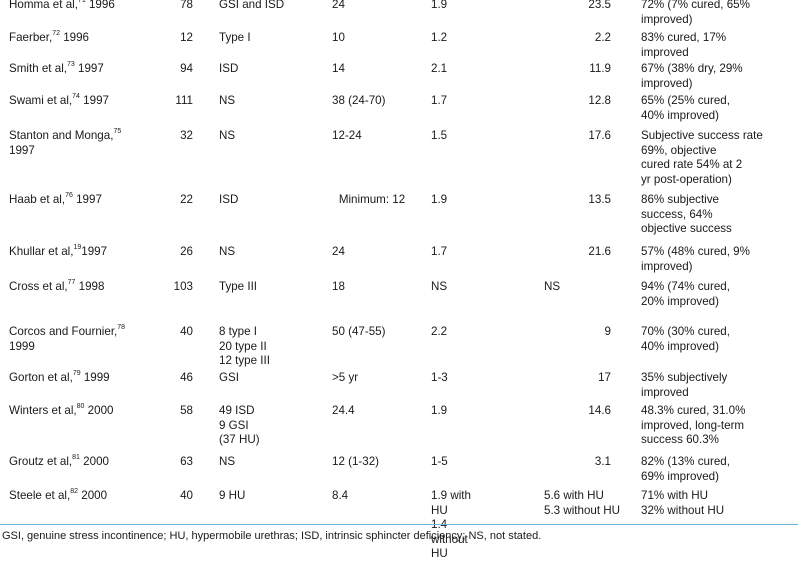 The width and height of the screenshot is (798, 562). Describe the element at coordinates (100, 5) in the screenshot. I see `study-year: 1996` at that location.